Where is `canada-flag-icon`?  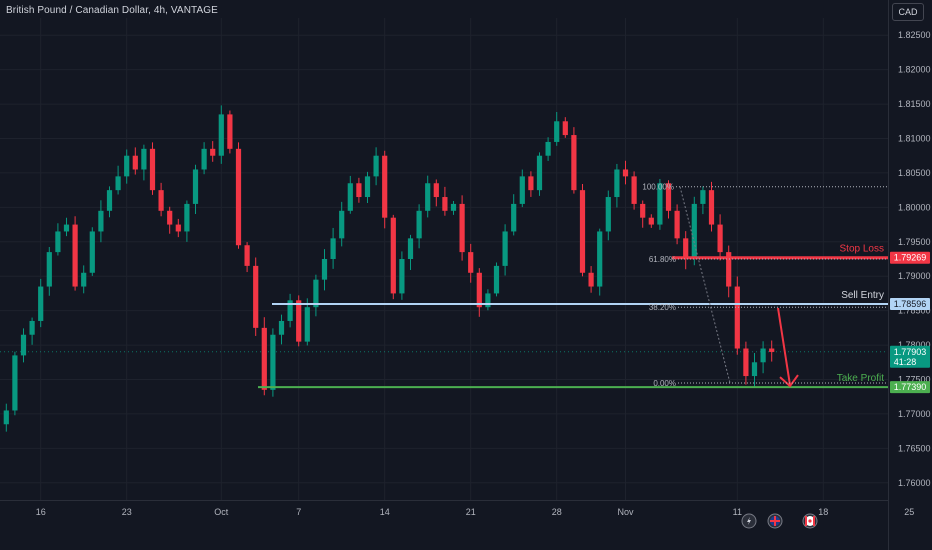
canada-flag-icon is located at coordinates (810, 521).